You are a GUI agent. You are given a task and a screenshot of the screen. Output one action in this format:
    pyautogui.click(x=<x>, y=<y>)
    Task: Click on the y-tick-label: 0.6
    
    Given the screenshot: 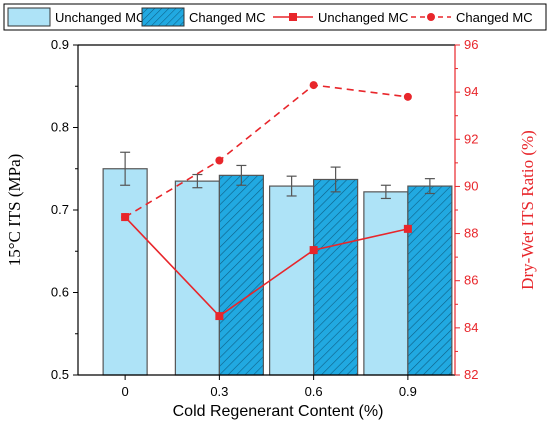 What is the action you would take?
    pyautogui.click(x=60, y=292)
    